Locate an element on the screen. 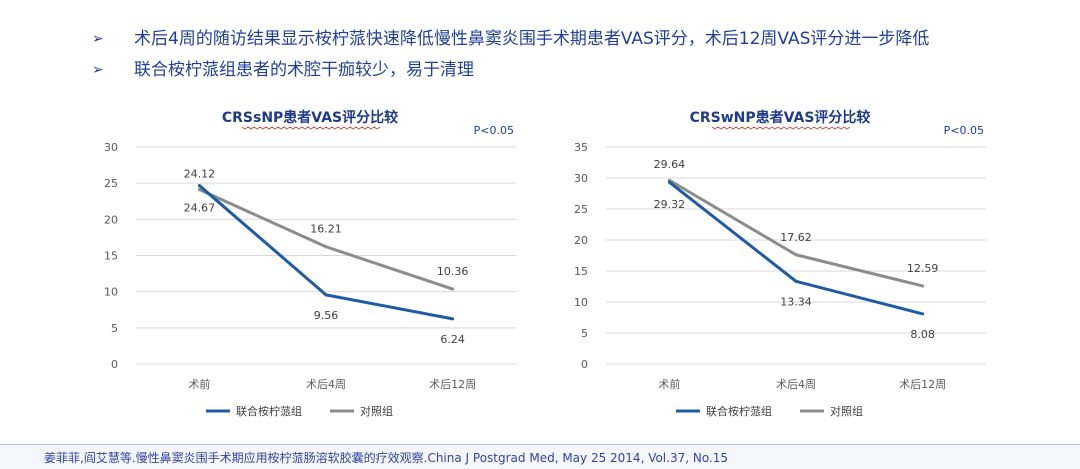 The height and width of the screenshot is (469, 1080). data-label: 24.67 is located at coordinates (200, 208).